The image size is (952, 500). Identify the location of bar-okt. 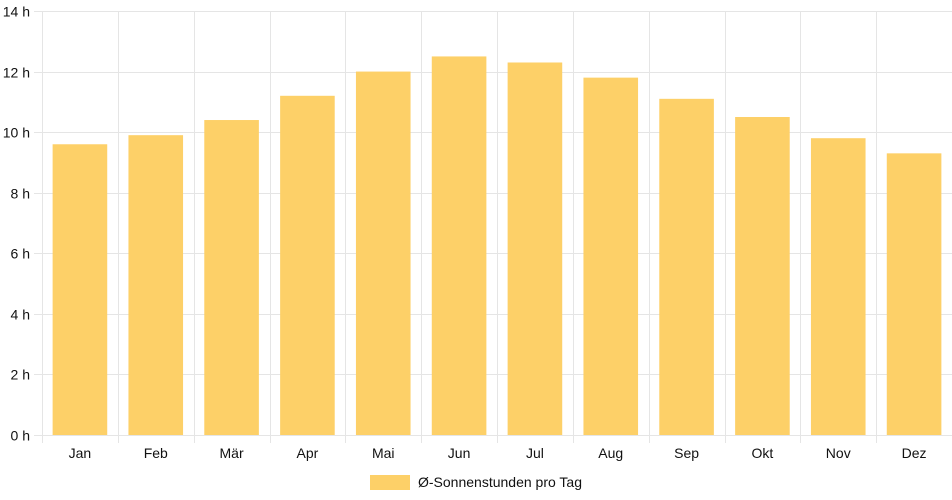
(762, 276).